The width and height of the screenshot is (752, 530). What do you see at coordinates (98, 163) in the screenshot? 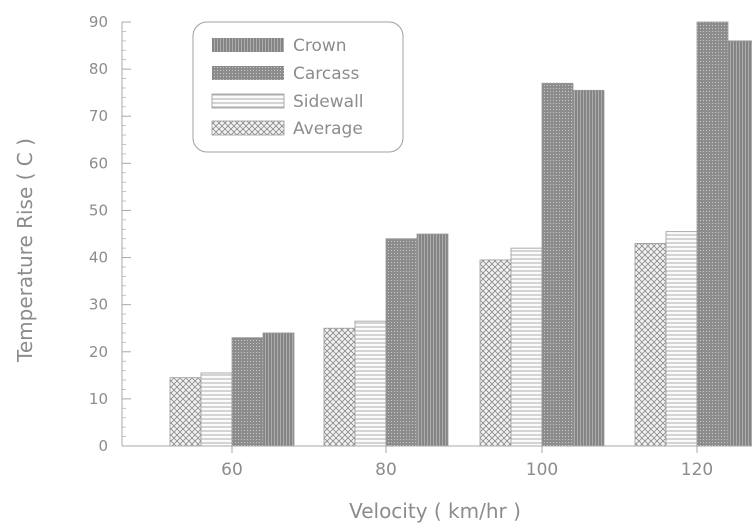
I see `y-tick-label-60: 60` at bounding box center [98, 163].